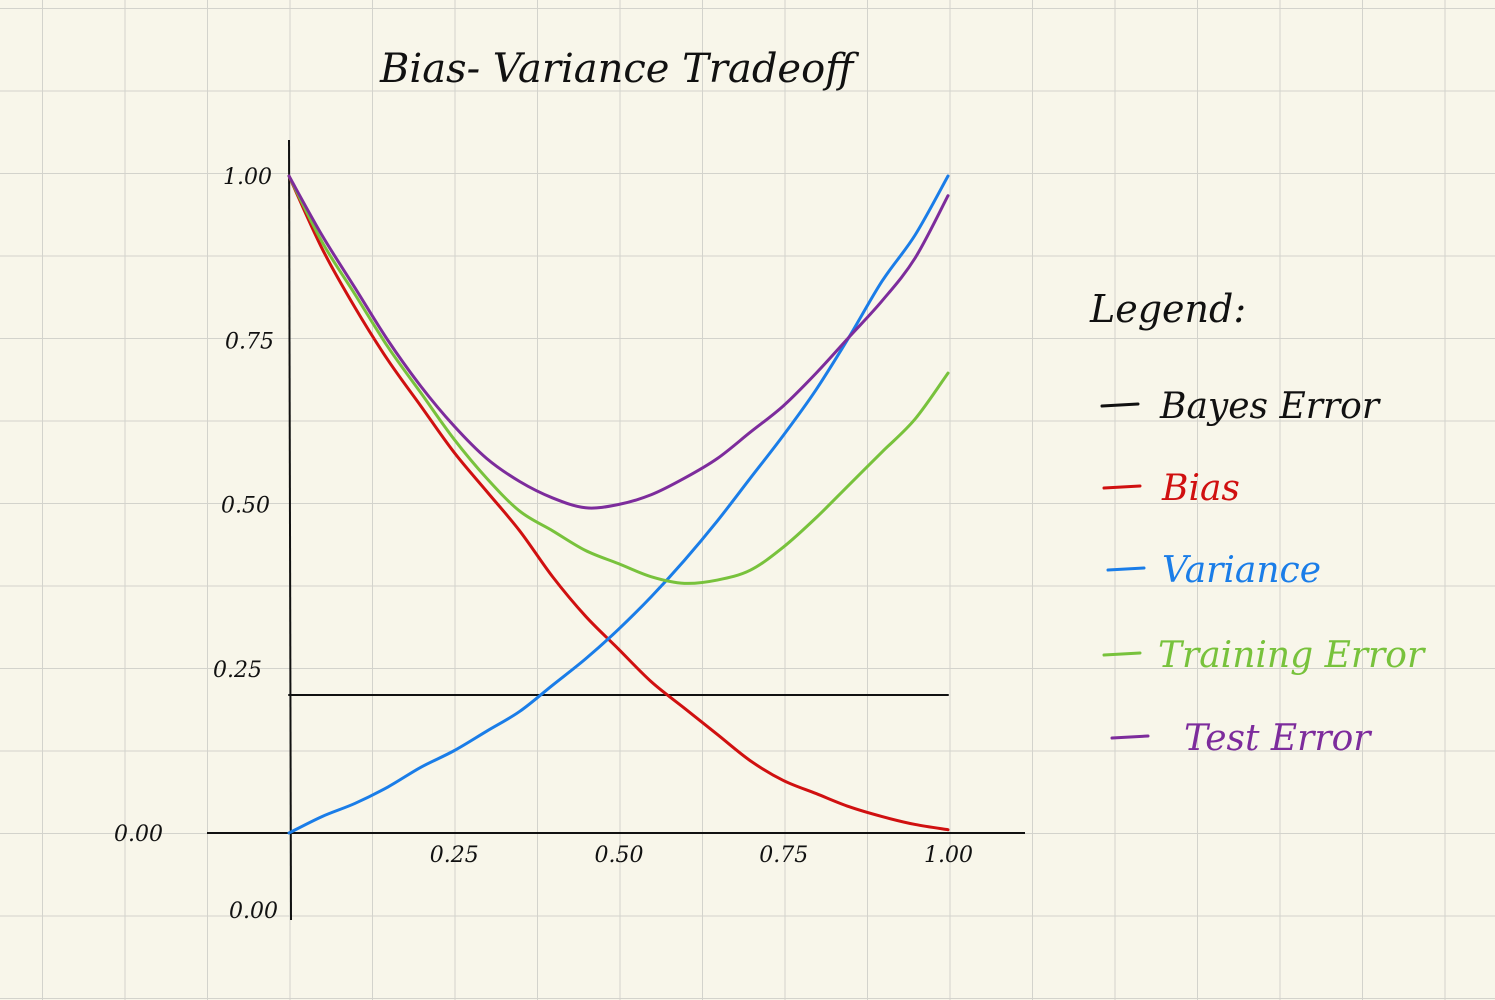 The image size is (1495, 1000). Describe the element at coordinates (1270, 406) in the screenshot. I see `legend-label-bayes-error: Bayes Error` at that location.